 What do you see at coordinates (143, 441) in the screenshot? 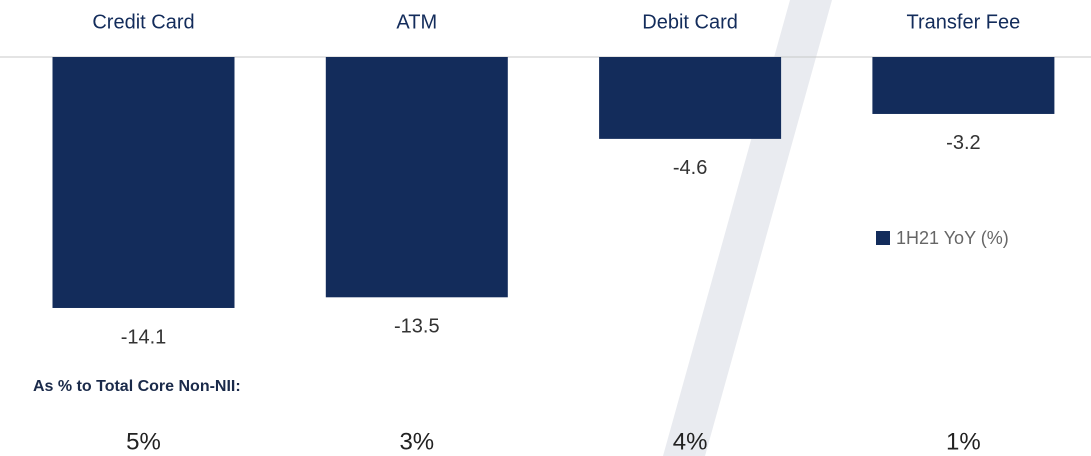
I see `share-label: 5%` at bounding box center [143, 441].